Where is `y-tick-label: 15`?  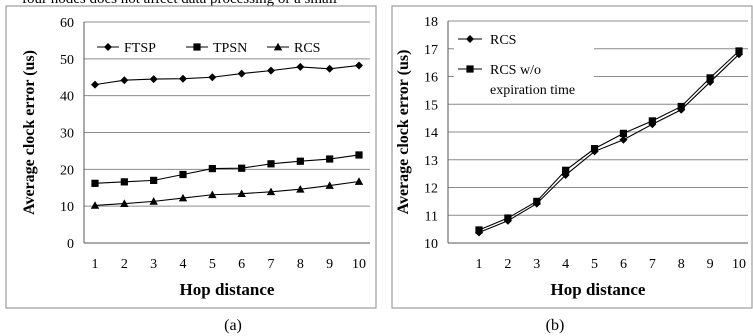
y-tick-label: 15 is located at coordinates (431, 105).